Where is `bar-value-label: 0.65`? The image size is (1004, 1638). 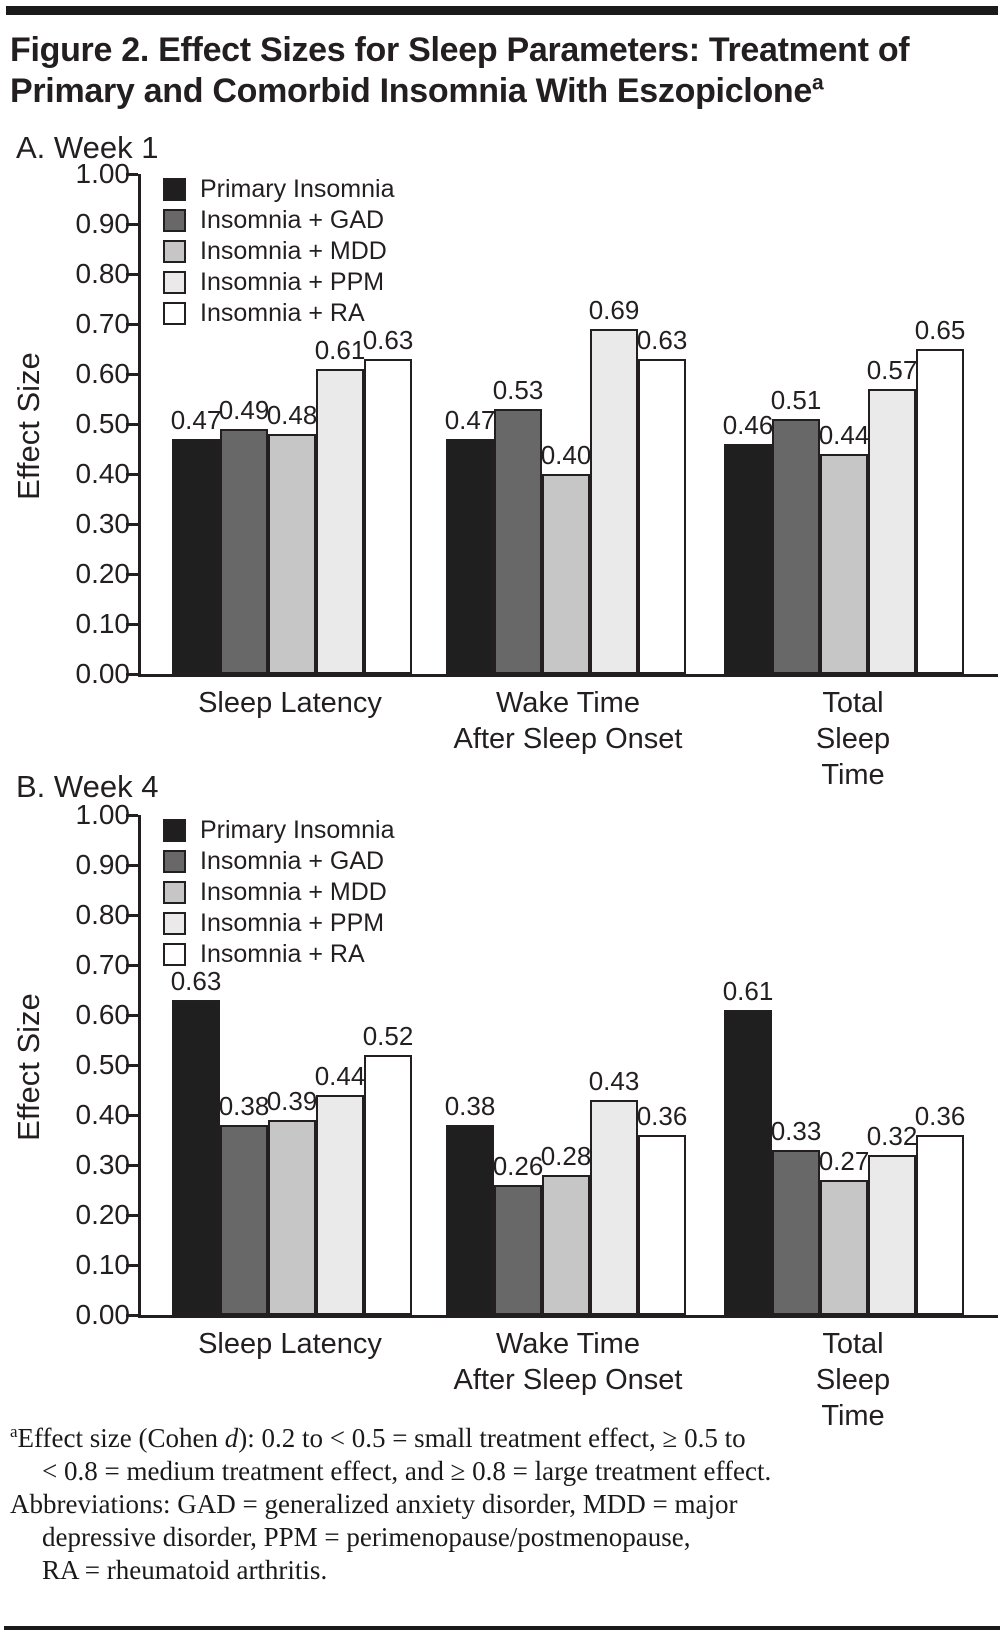 bar-value-label: 0.65 is located at coordinates (940, 330).